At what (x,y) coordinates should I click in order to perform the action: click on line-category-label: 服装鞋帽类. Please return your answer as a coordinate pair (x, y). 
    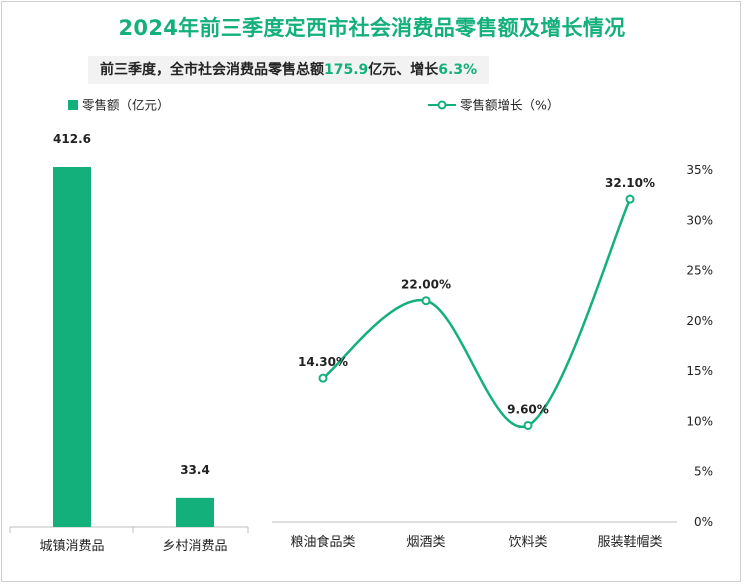
    Looking at the image, I should click on (629, 542).